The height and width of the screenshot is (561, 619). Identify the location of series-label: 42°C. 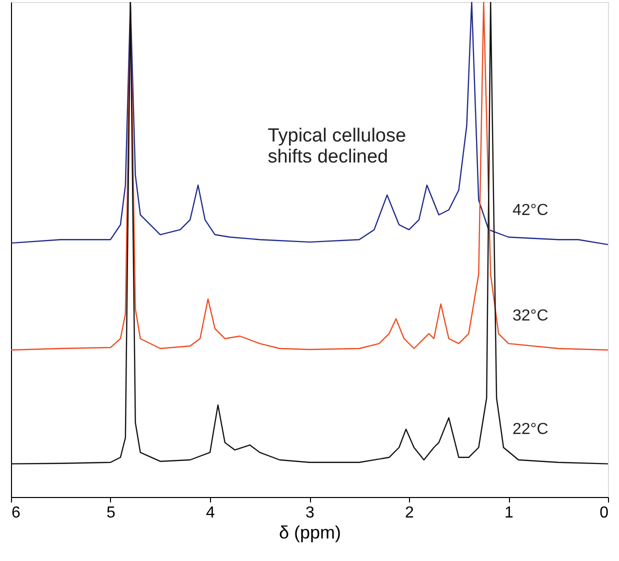
(530, 210).